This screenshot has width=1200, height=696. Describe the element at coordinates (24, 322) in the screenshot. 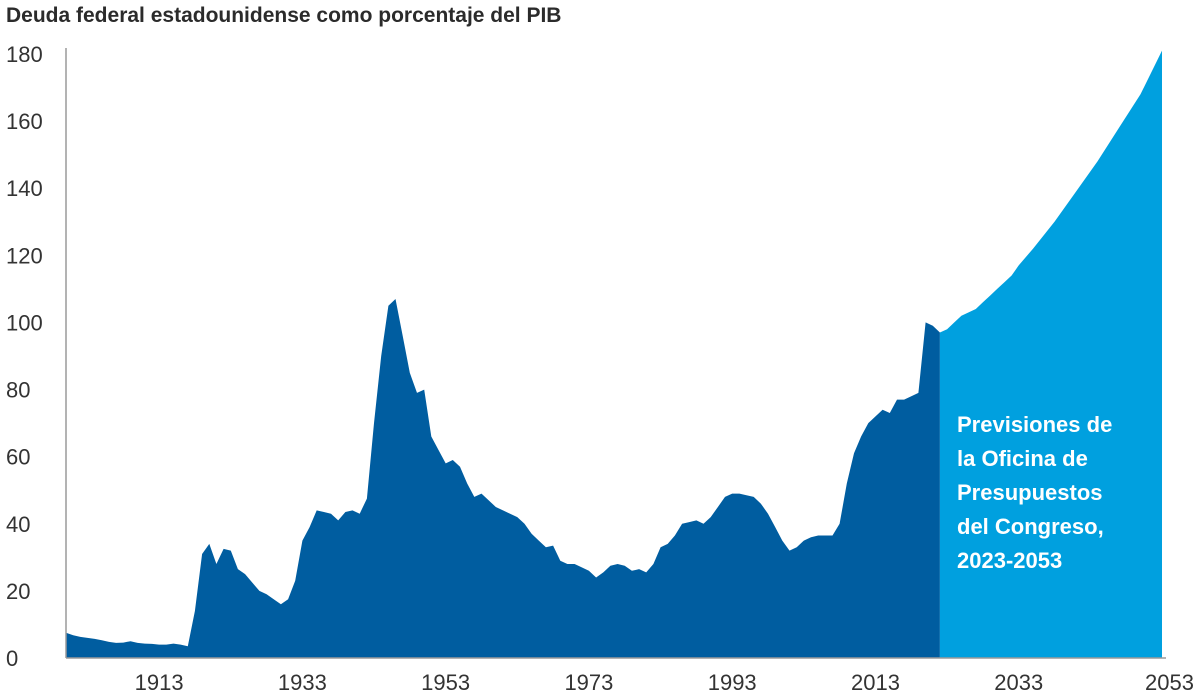

I see `y-tick-label: 100` at that location.